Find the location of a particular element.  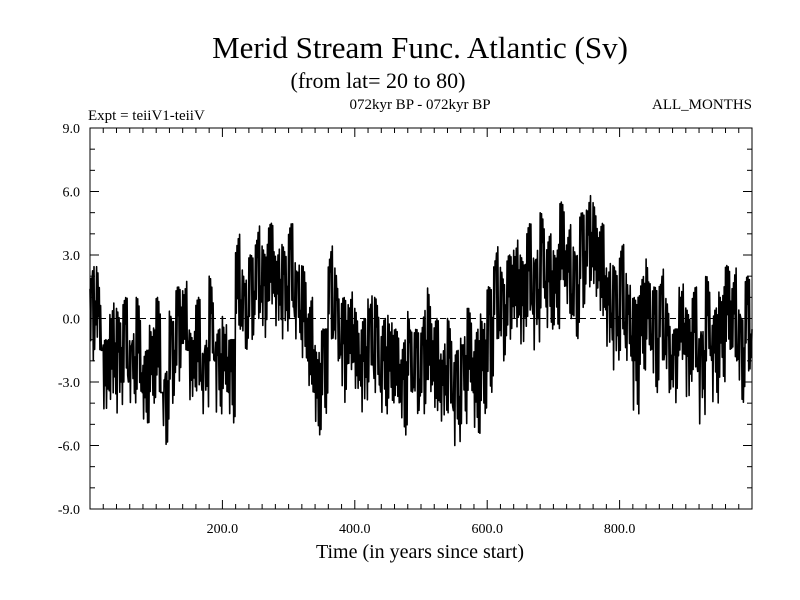

x-tick-label: 200.0 is located at coordinates (223, 529).